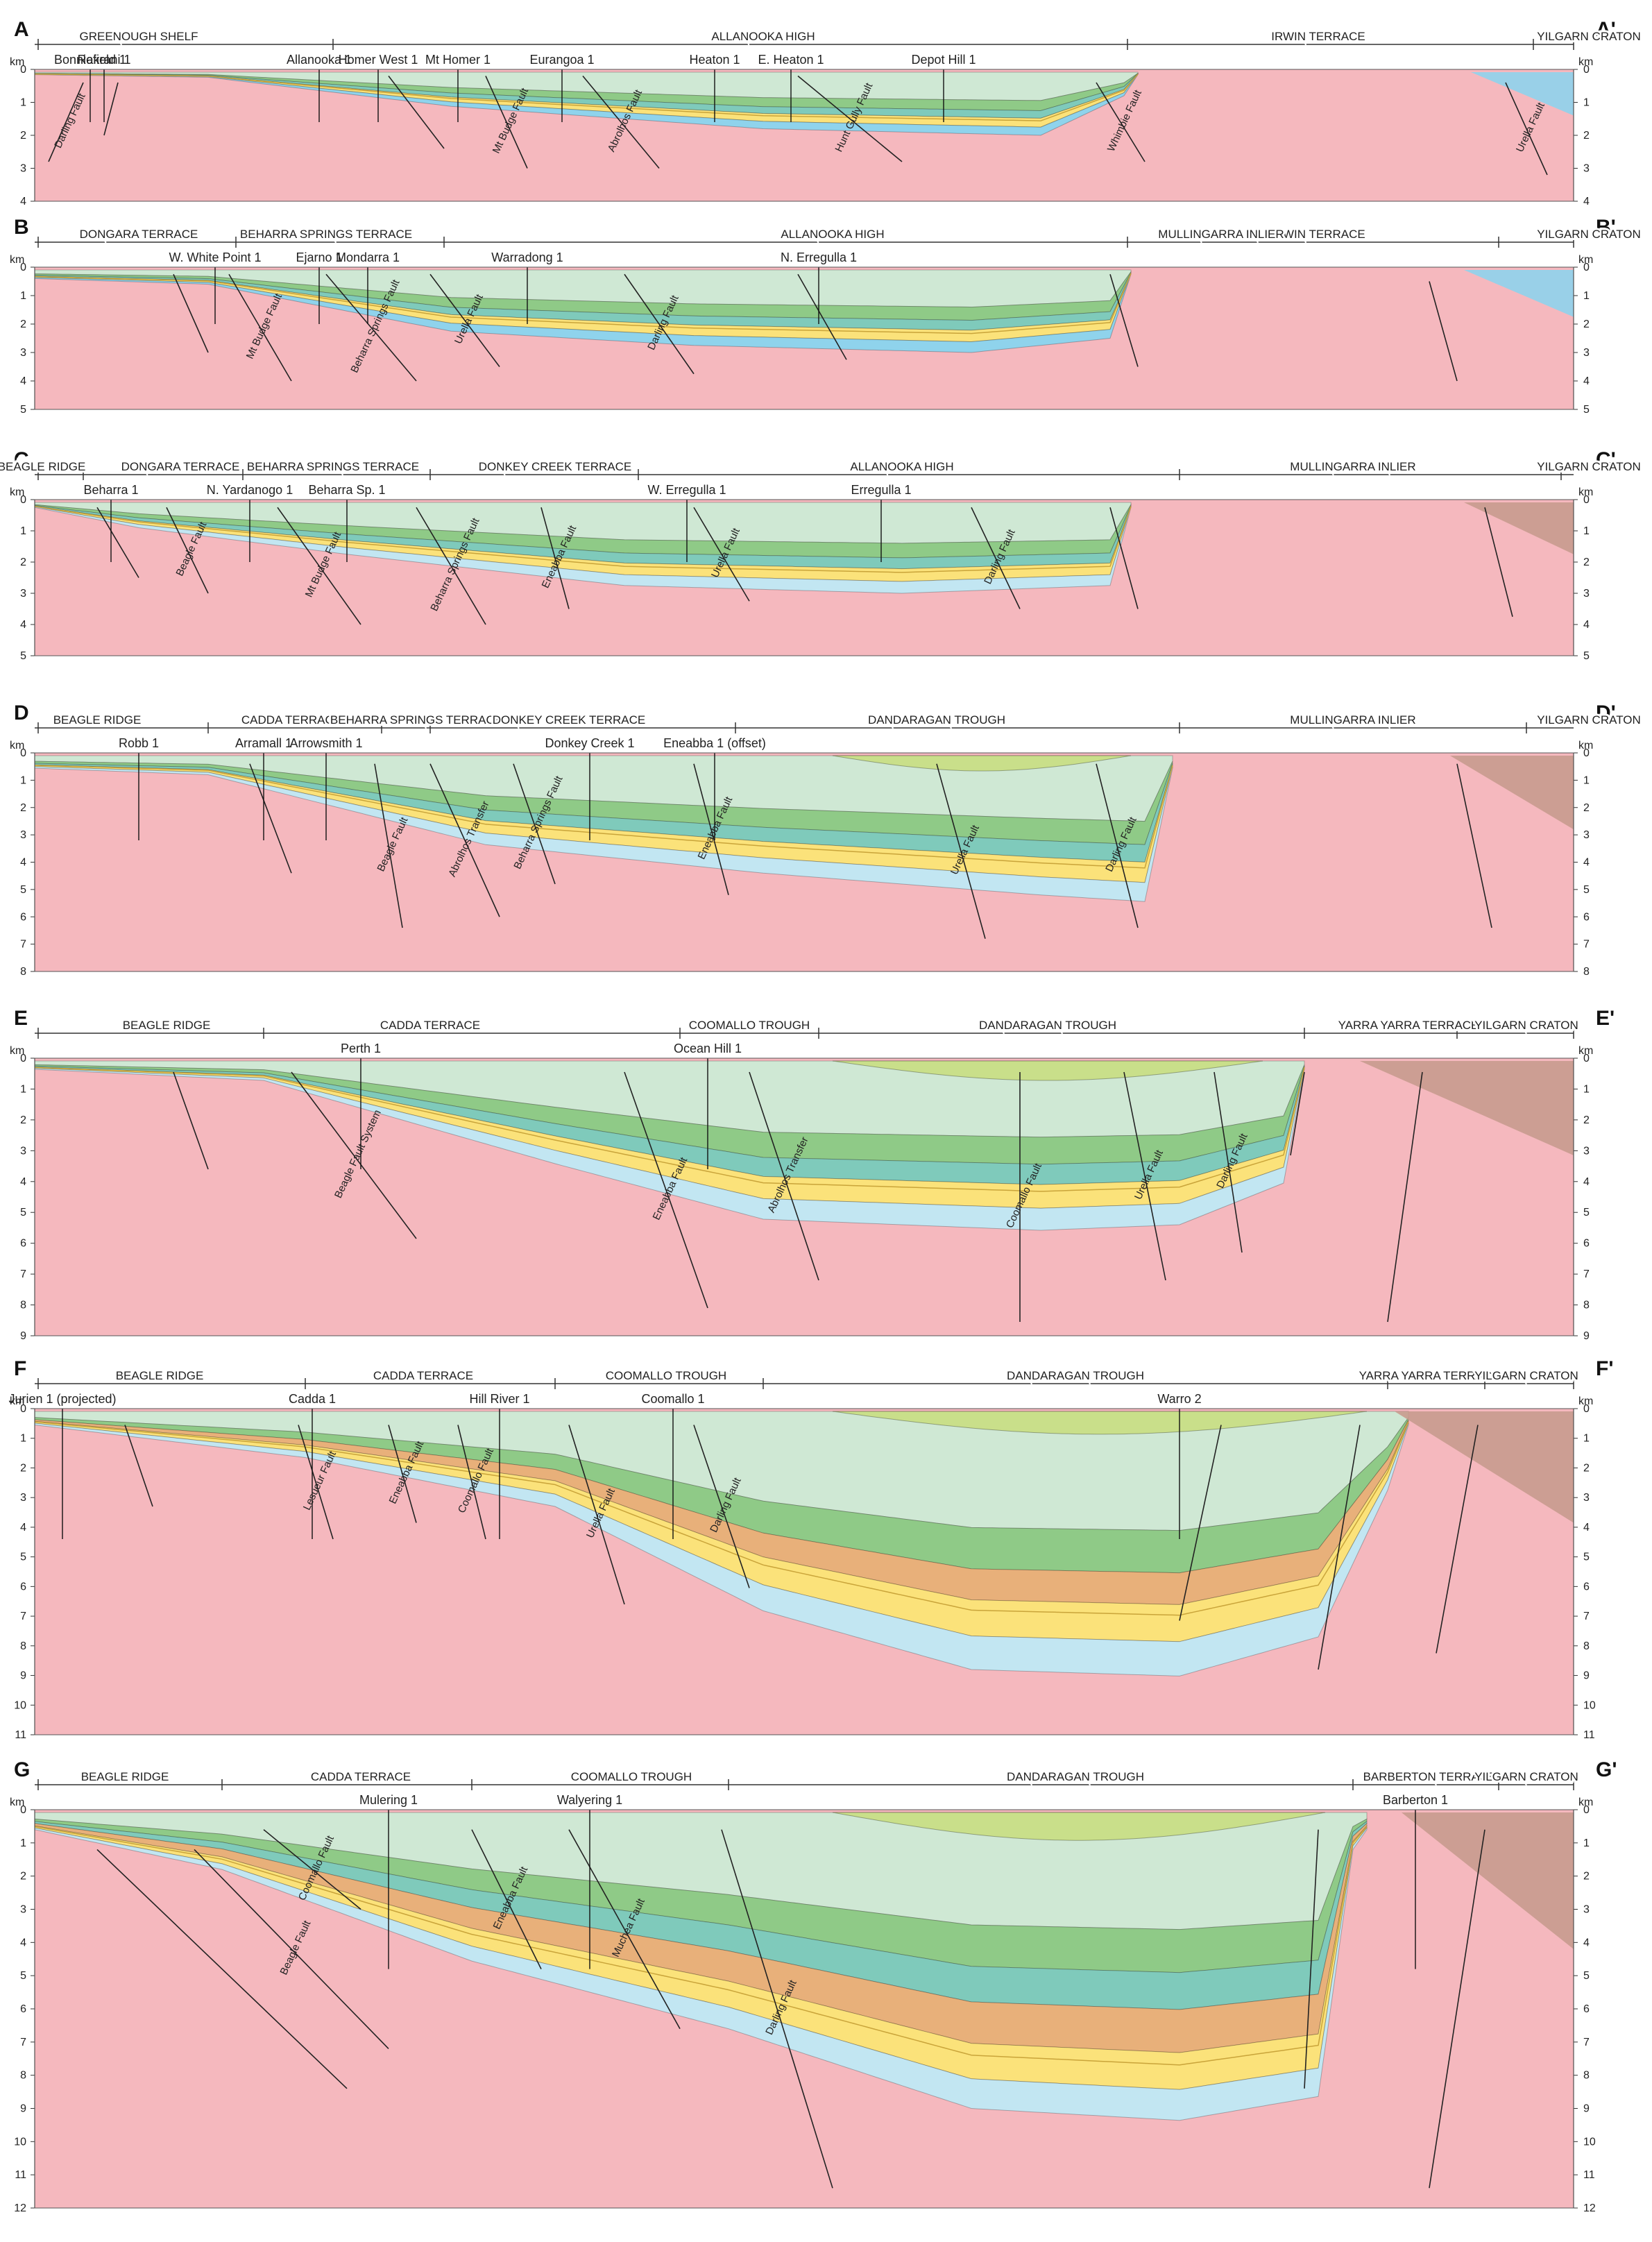  I want to click on region-label: CADDA TERRACE, so click(430, 1025).